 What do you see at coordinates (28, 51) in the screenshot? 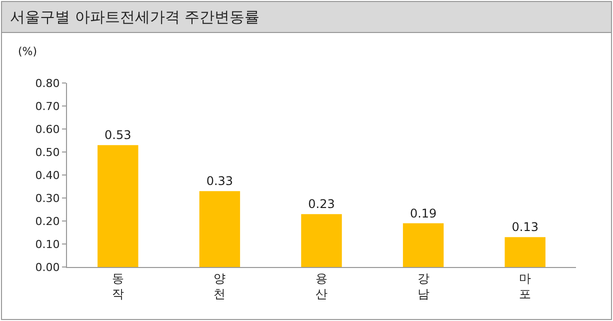
I see `y-axis-title: (%)` at bounding box center [28, 51].